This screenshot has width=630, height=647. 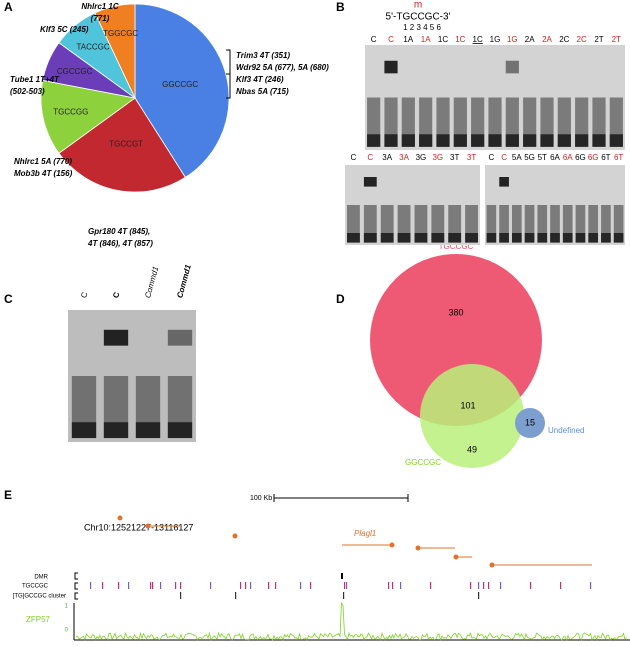 What do you see at coordinates (181, 595) in the screenshot?
I see `cluster-tick` at bounding box center [181, 595].